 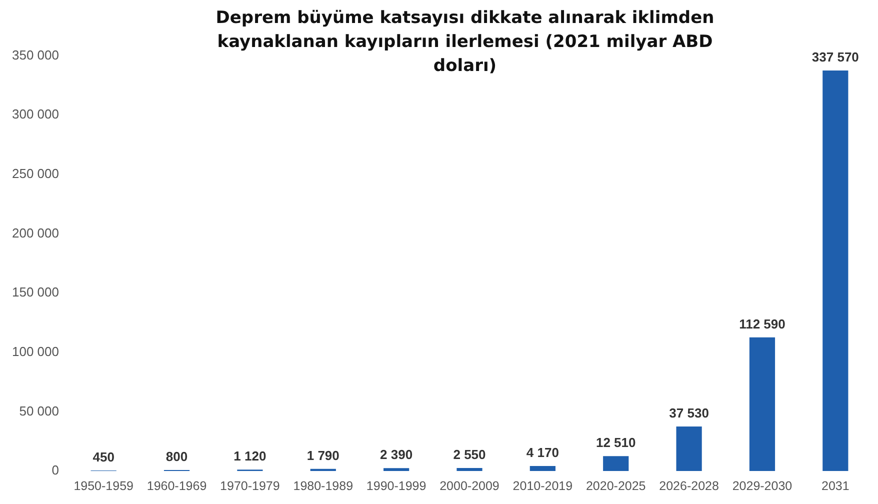 What do you see at coordinates (542, 485) in the screenshot?
I see `x-tick-label: 2010-2019` at bounding box center [542, 485].